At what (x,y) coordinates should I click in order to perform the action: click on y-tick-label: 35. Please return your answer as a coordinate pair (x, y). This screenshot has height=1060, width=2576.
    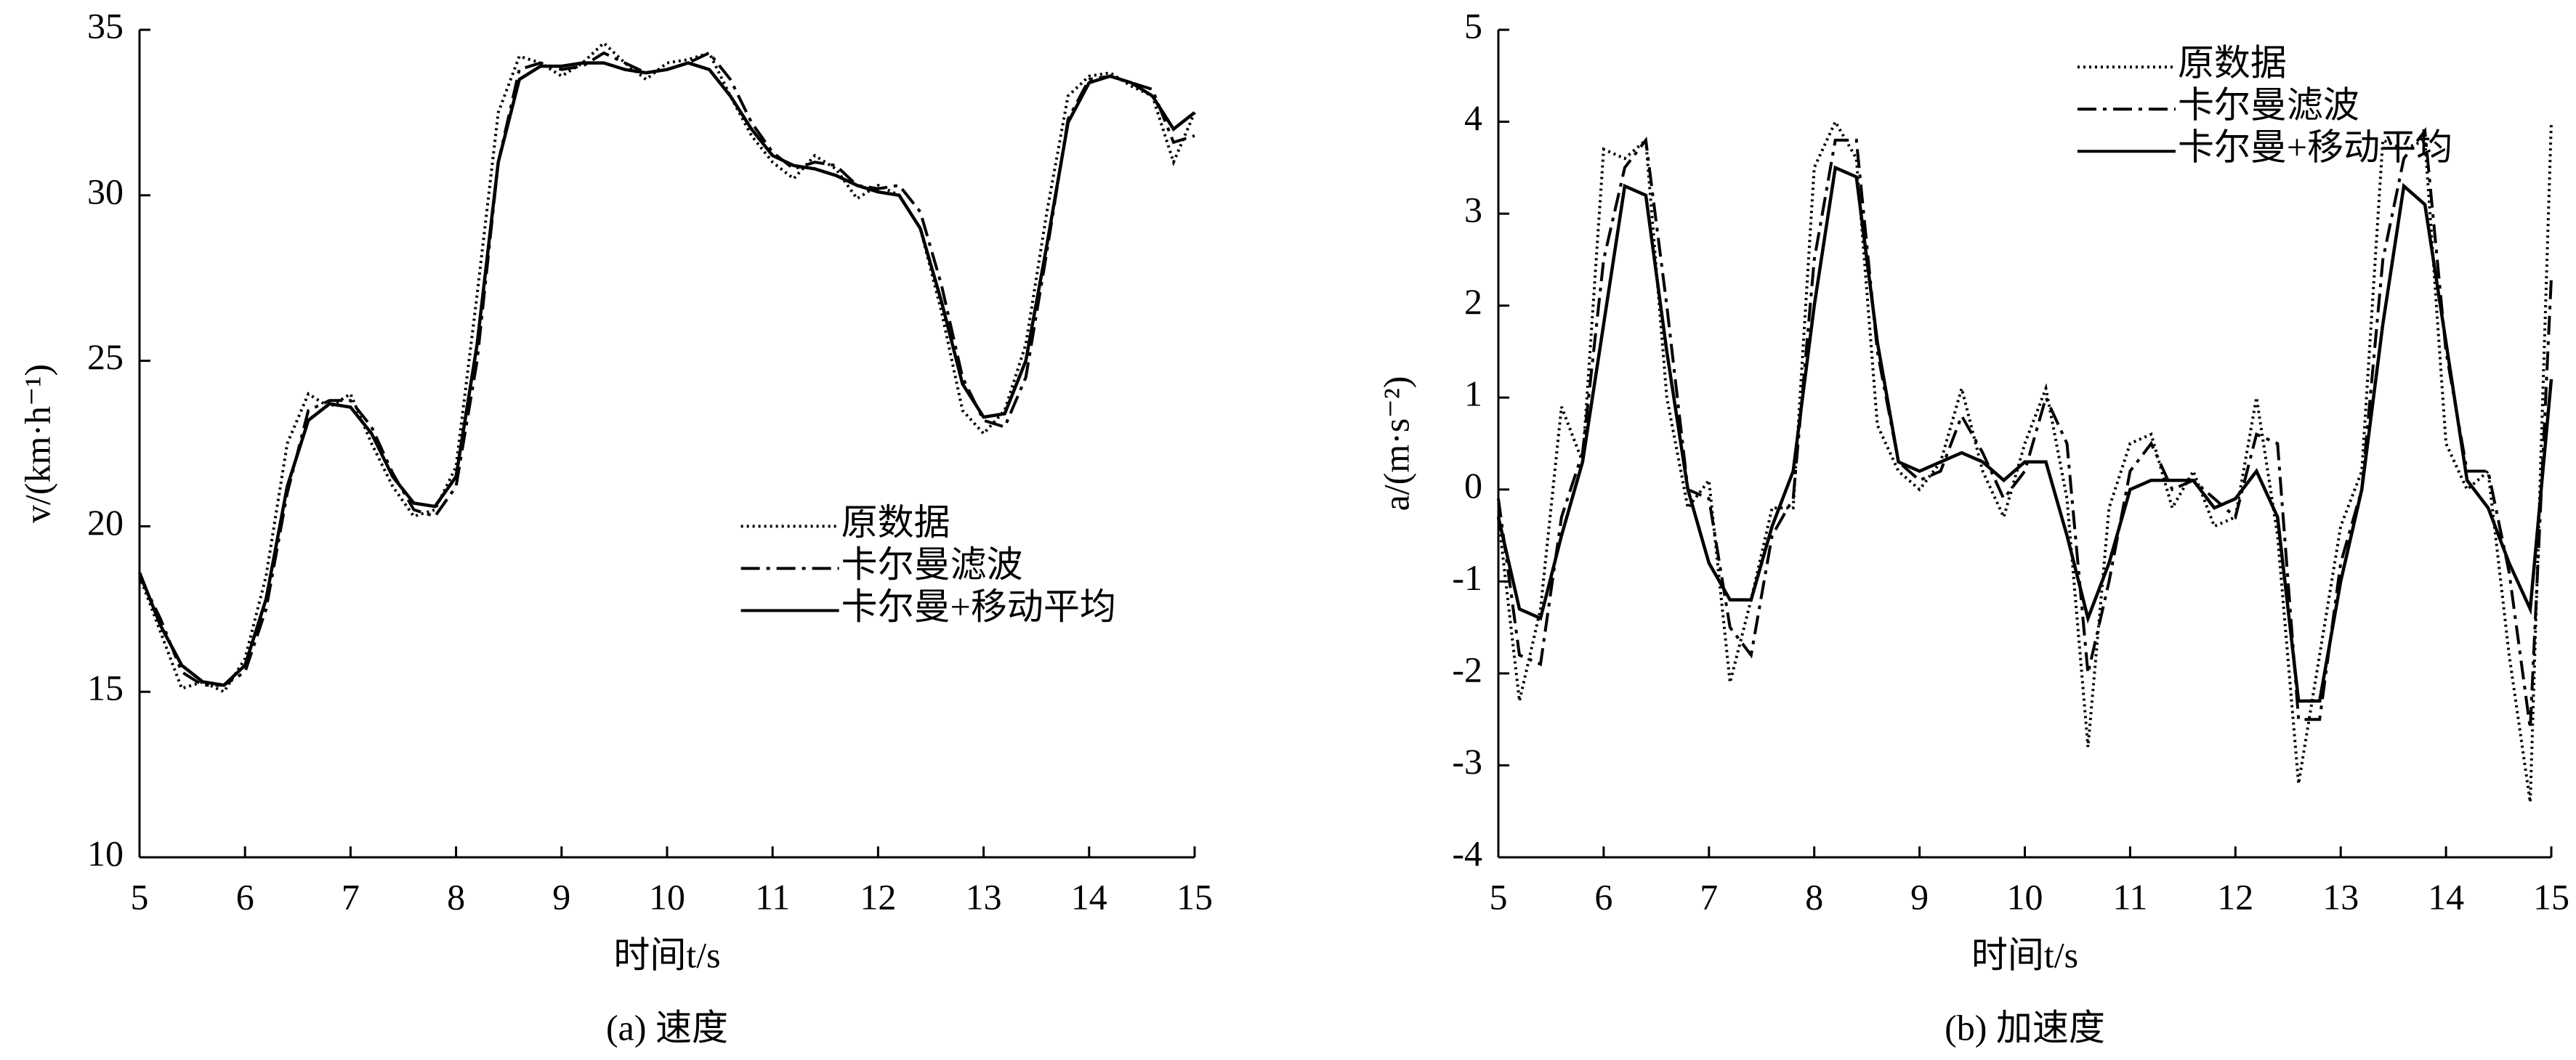
    Looking at the image, I should click on (106, 26).